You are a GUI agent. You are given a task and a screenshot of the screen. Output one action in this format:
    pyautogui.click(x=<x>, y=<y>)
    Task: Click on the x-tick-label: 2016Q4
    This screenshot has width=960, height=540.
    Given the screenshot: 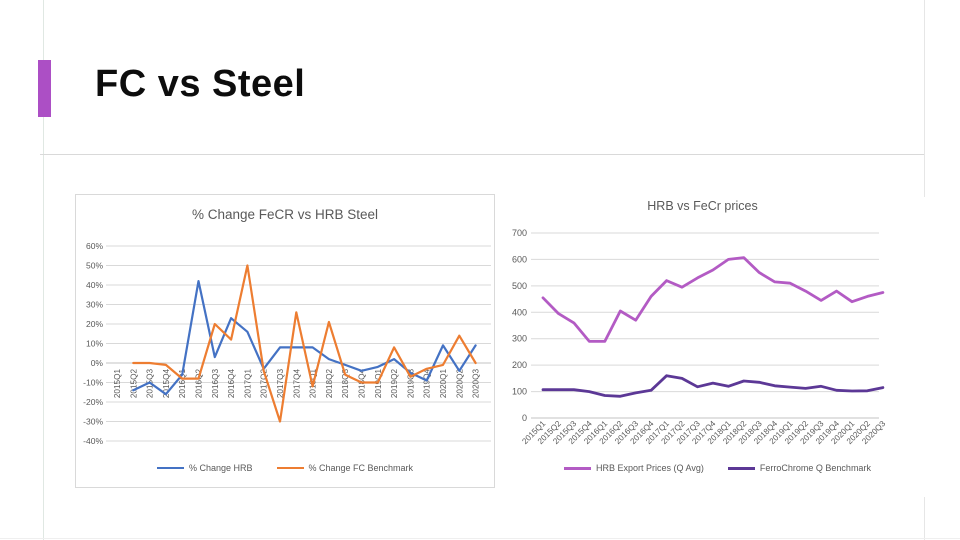 What is the action you would take?
    pyautogui.click(x=231, y=384)
    